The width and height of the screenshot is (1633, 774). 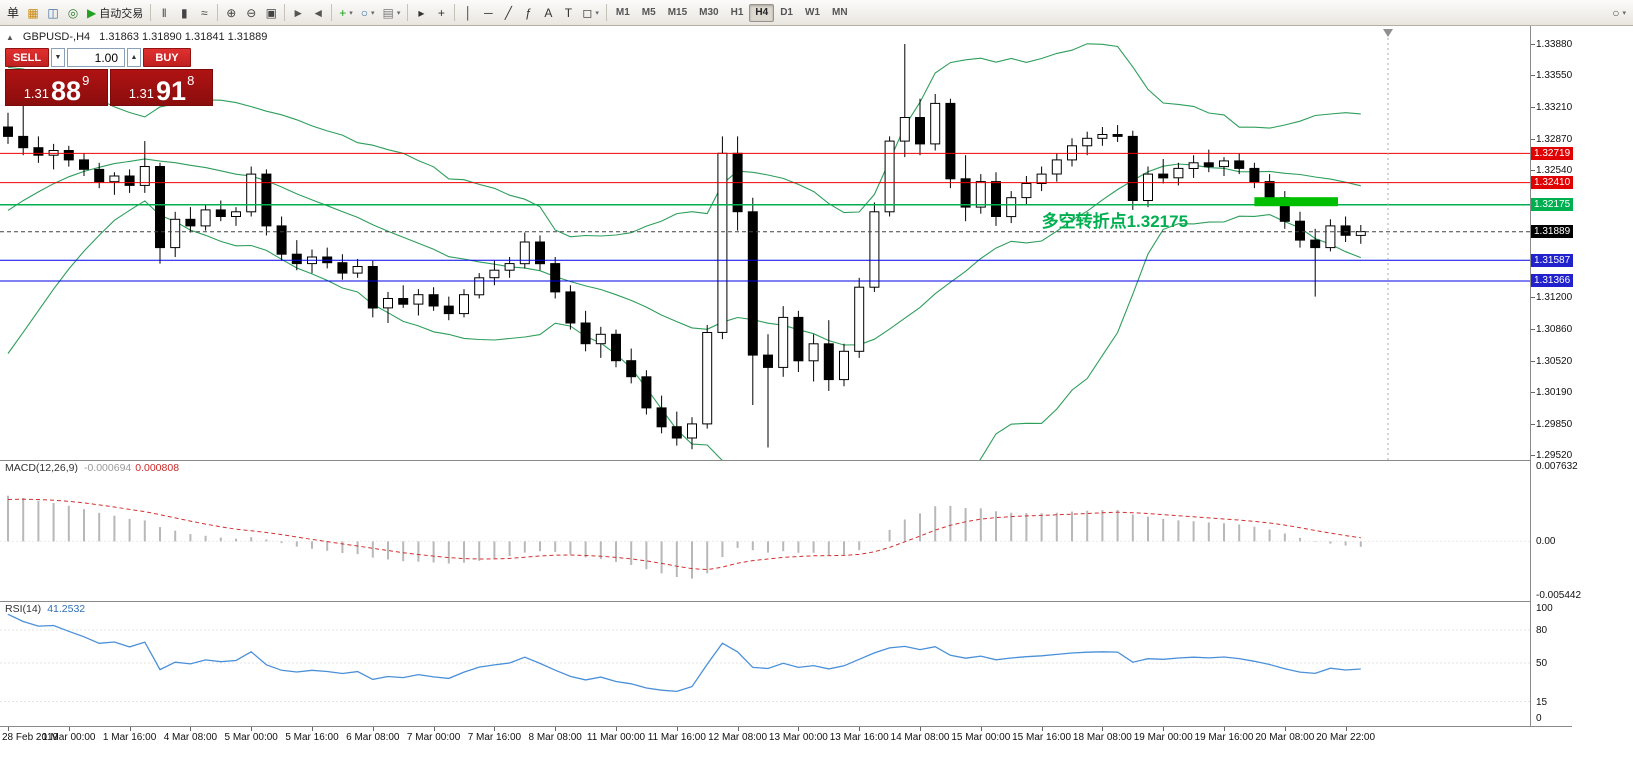 I want to click on one-click-collapse-icon: ▲, so click(x=10, y=37).